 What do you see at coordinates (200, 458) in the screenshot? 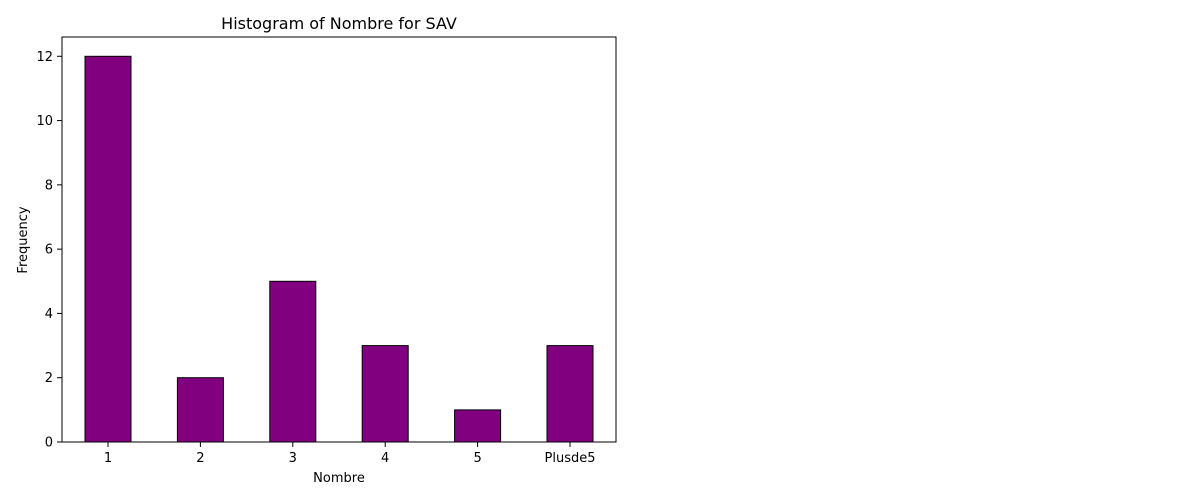
I see `x-tick-label: 2` at bounding box center [200, 458].